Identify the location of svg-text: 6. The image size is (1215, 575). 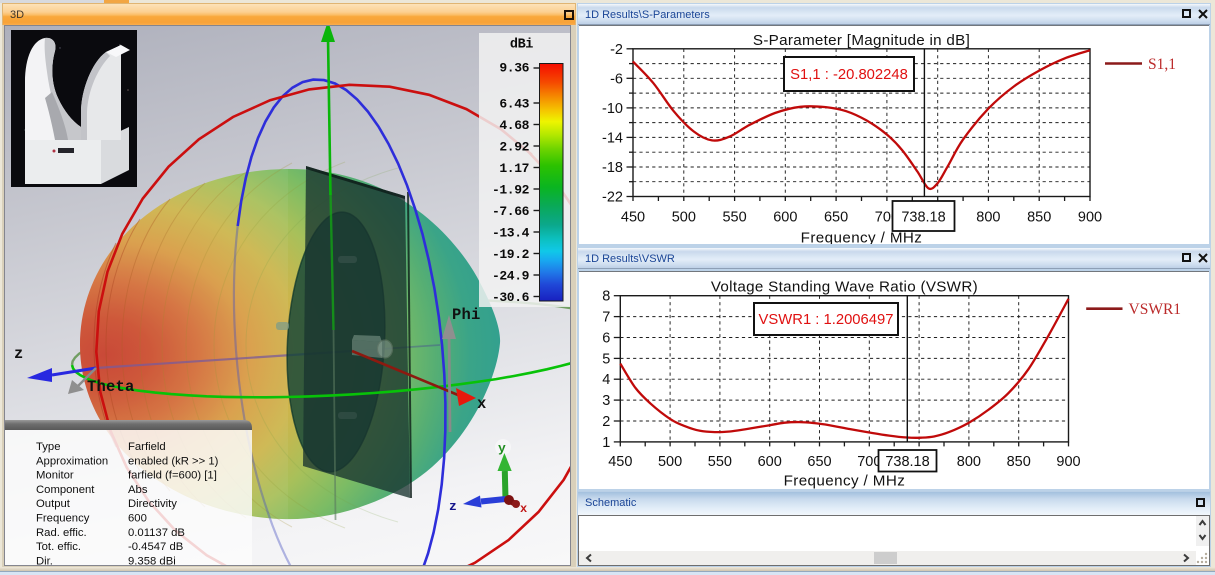
(606, 339).